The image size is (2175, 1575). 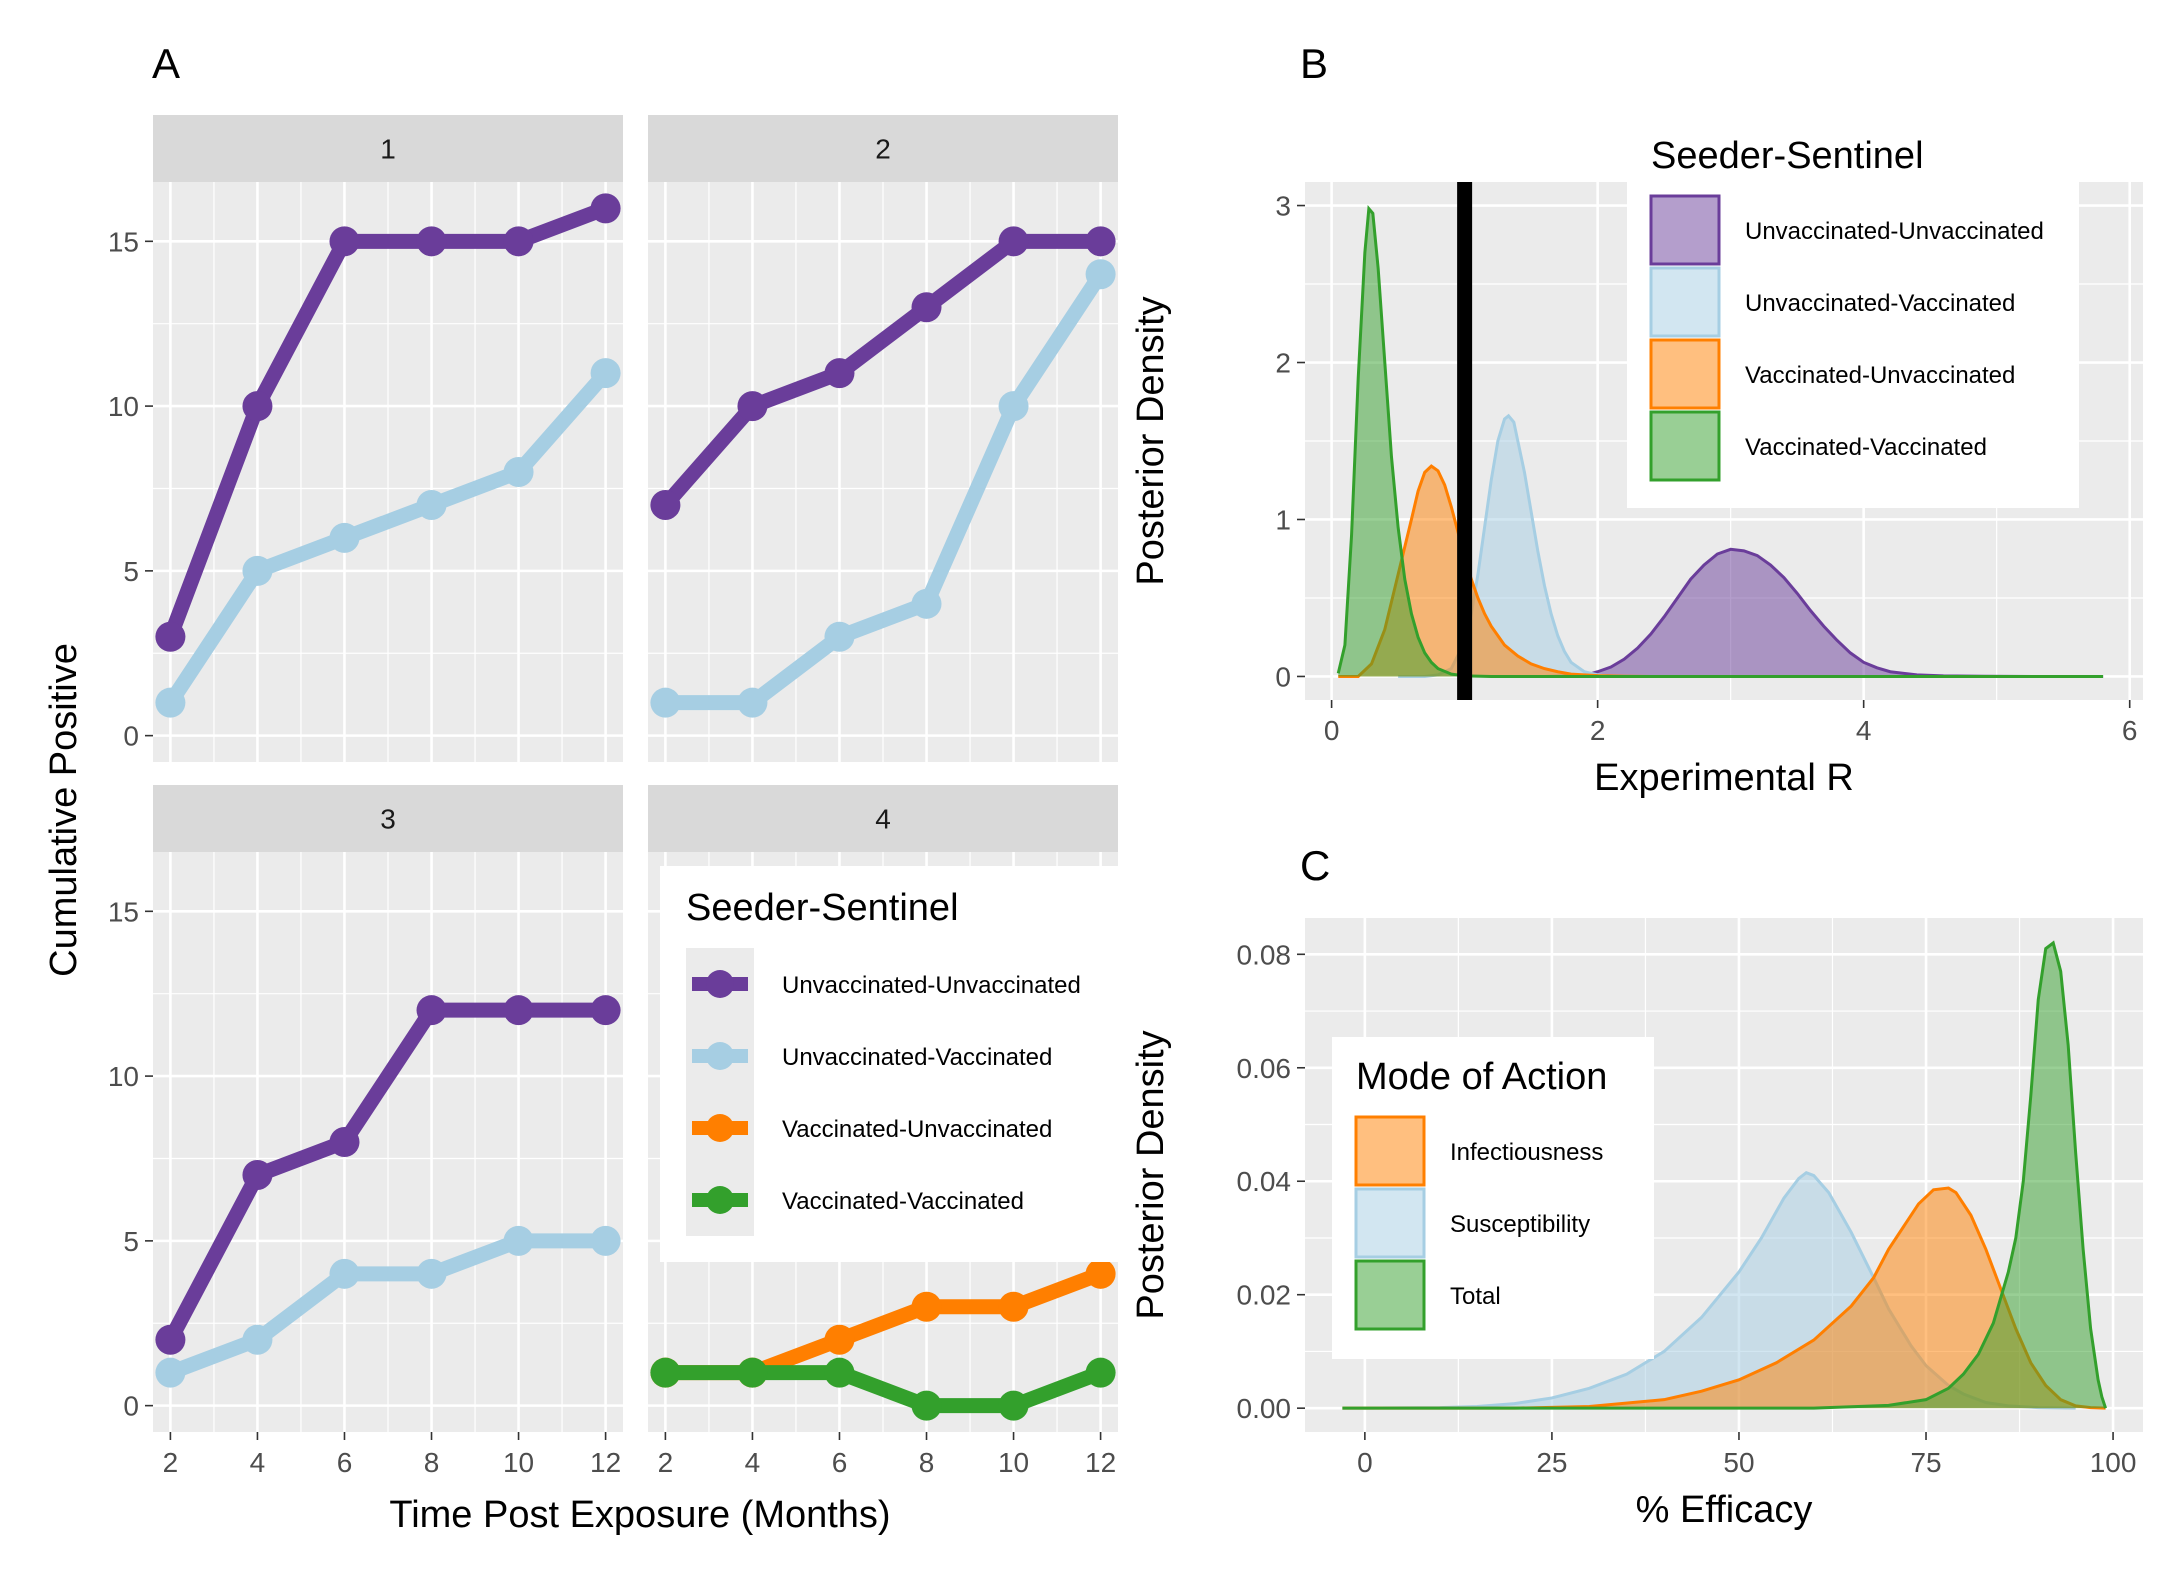 I want to click on facet-3-y-tick-label: 15, so click(x=123, y=911).